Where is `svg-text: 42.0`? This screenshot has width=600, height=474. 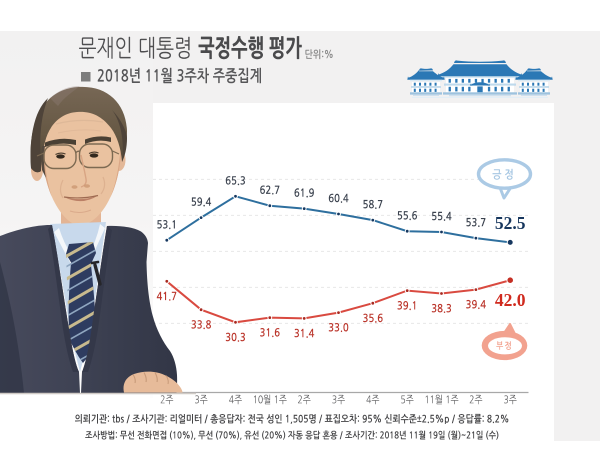 svg-text: 42.0 is located at coordinates (510, 300).